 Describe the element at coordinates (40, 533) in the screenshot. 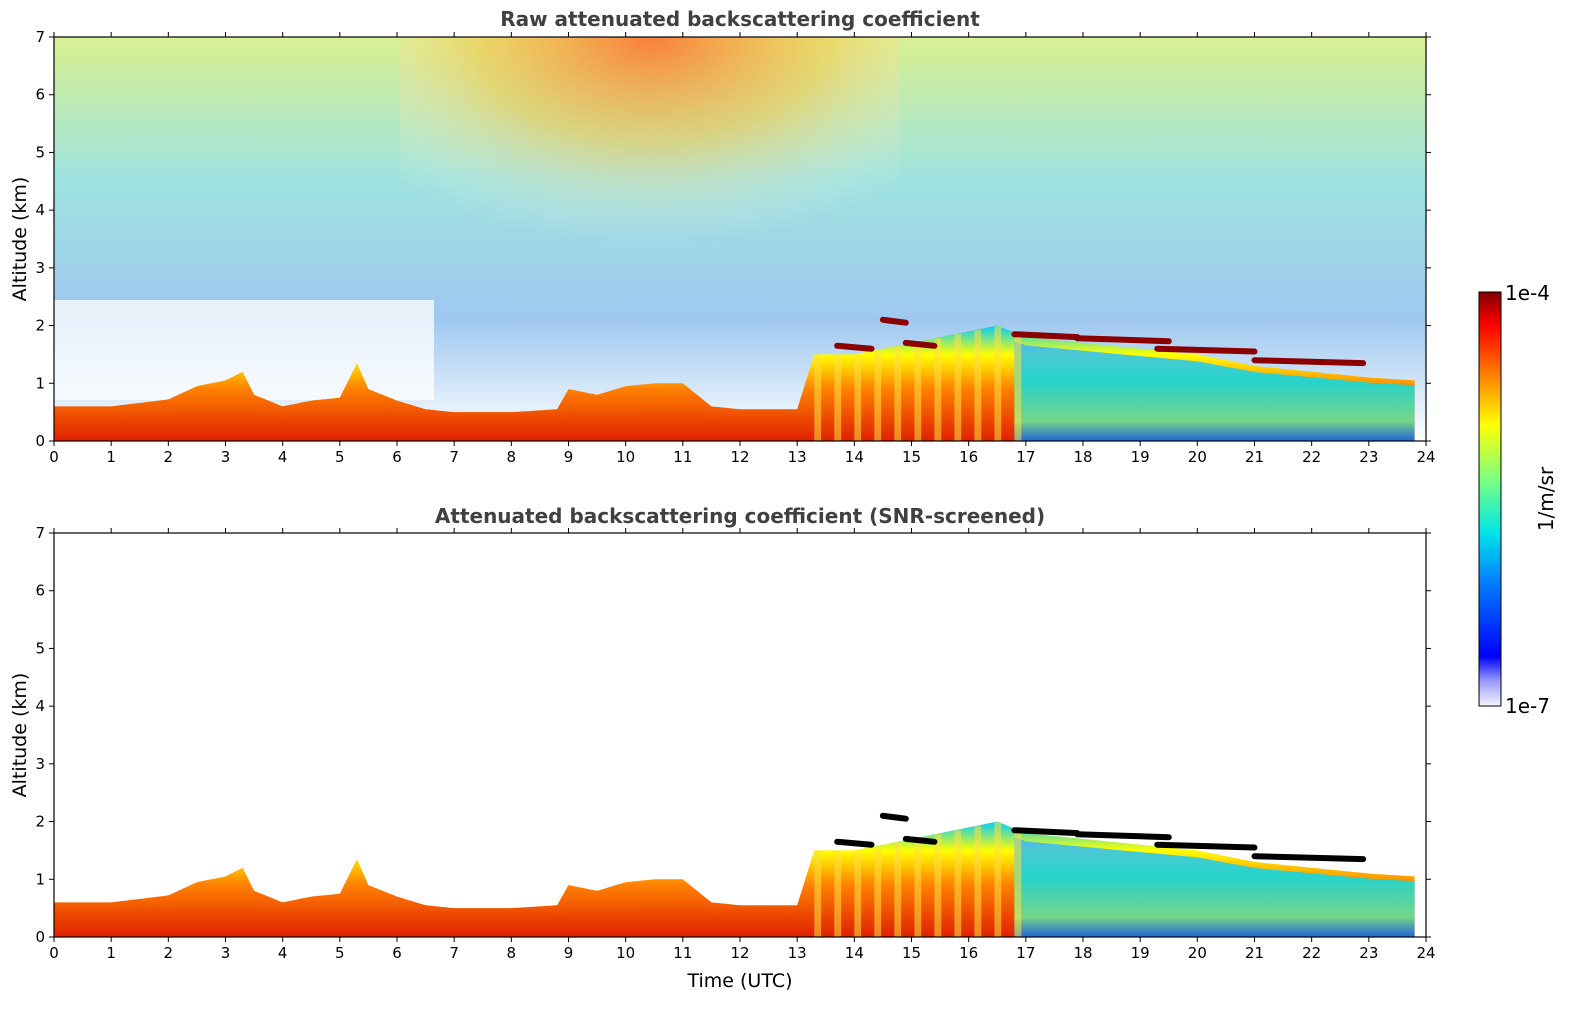

I see `y-tick-label: 7` at that location.